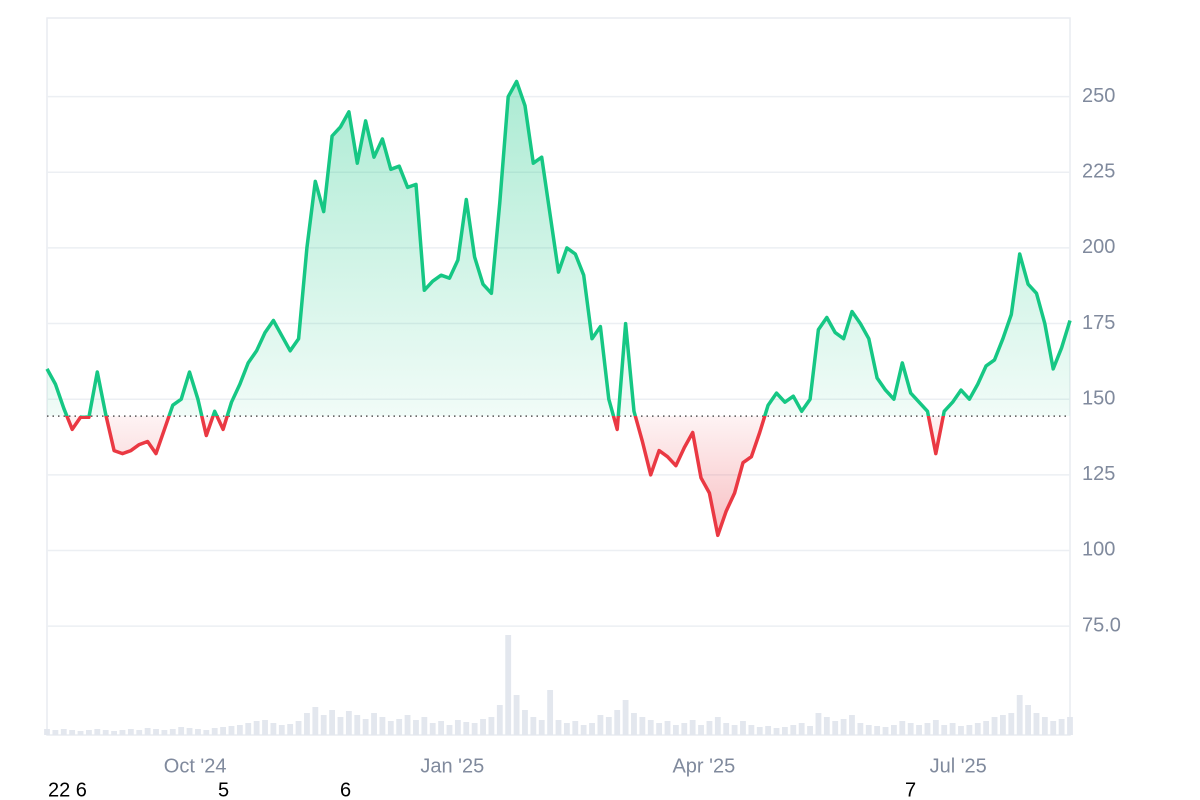 The image size is (1200, 800). I want to click on x-tick-label: Oct '24, so click(195, 766).